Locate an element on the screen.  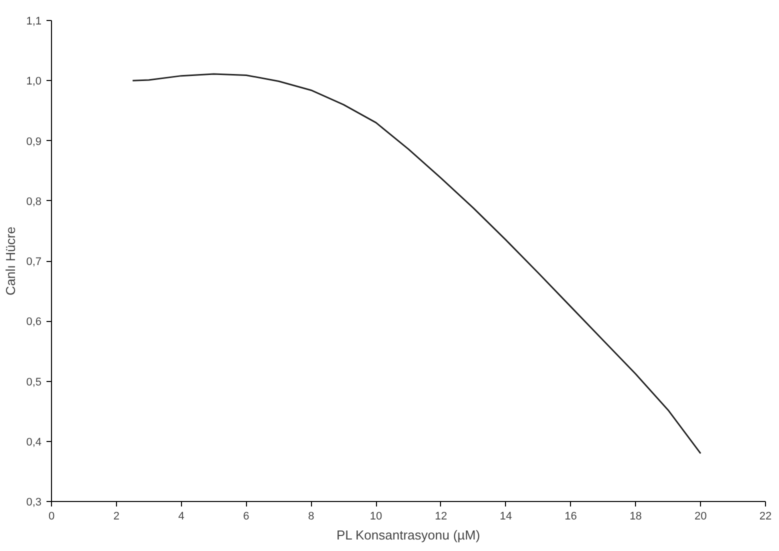
y-tick-label: 0,6 is located at coordinates (34, 322).